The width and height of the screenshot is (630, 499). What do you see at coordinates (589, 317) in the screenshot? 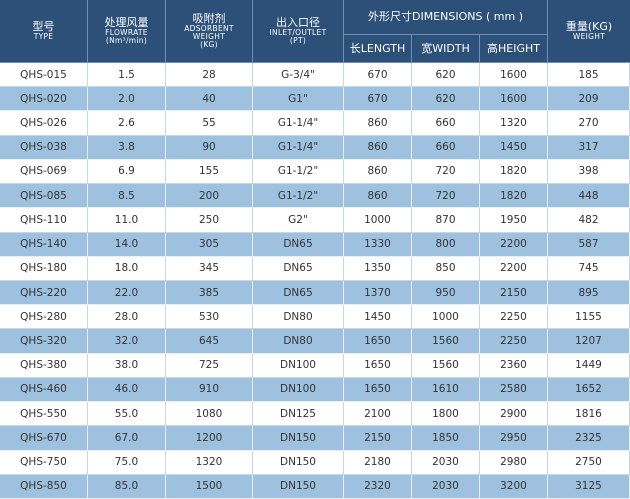
I see `table-cell: 1155` at bounding box center [589, 317].